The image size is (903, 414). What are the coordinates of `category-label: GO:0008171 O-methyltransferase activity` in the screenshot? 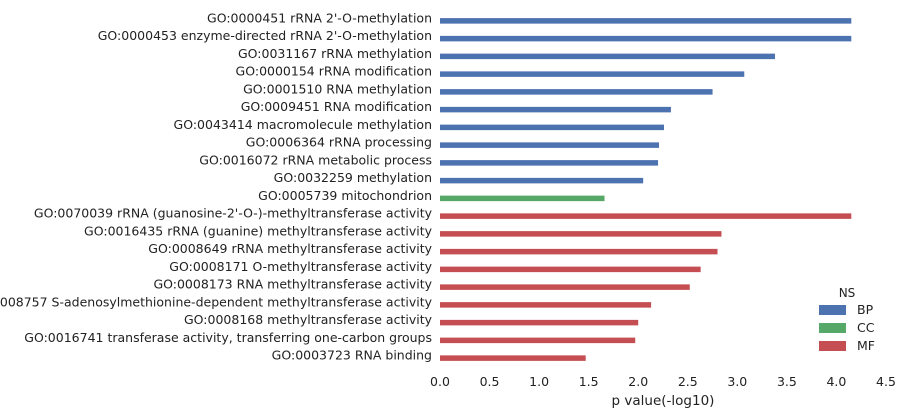 It's located at (300, 266).